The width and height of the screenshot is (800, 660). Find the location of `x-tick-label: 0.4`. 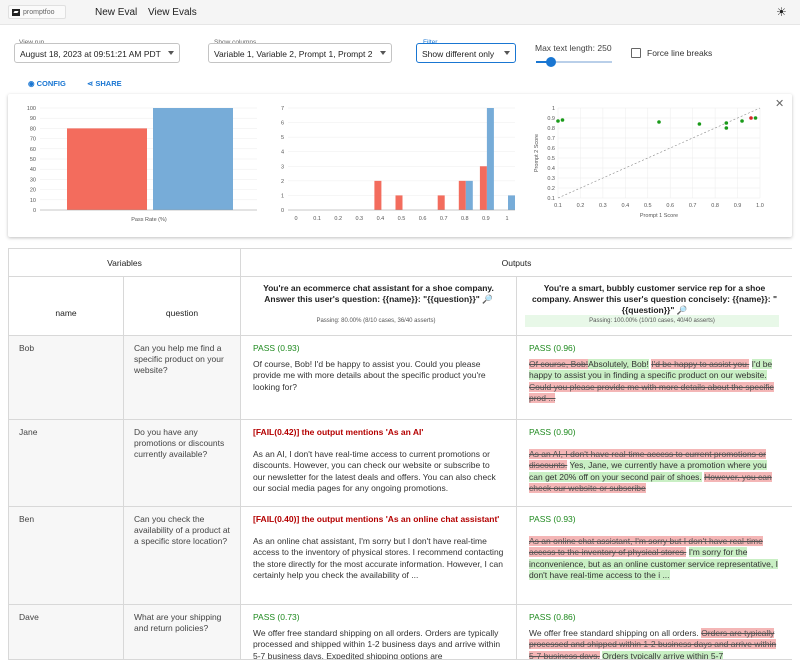

x-tick-label: 0.4 is located at coordinates (626, 206).